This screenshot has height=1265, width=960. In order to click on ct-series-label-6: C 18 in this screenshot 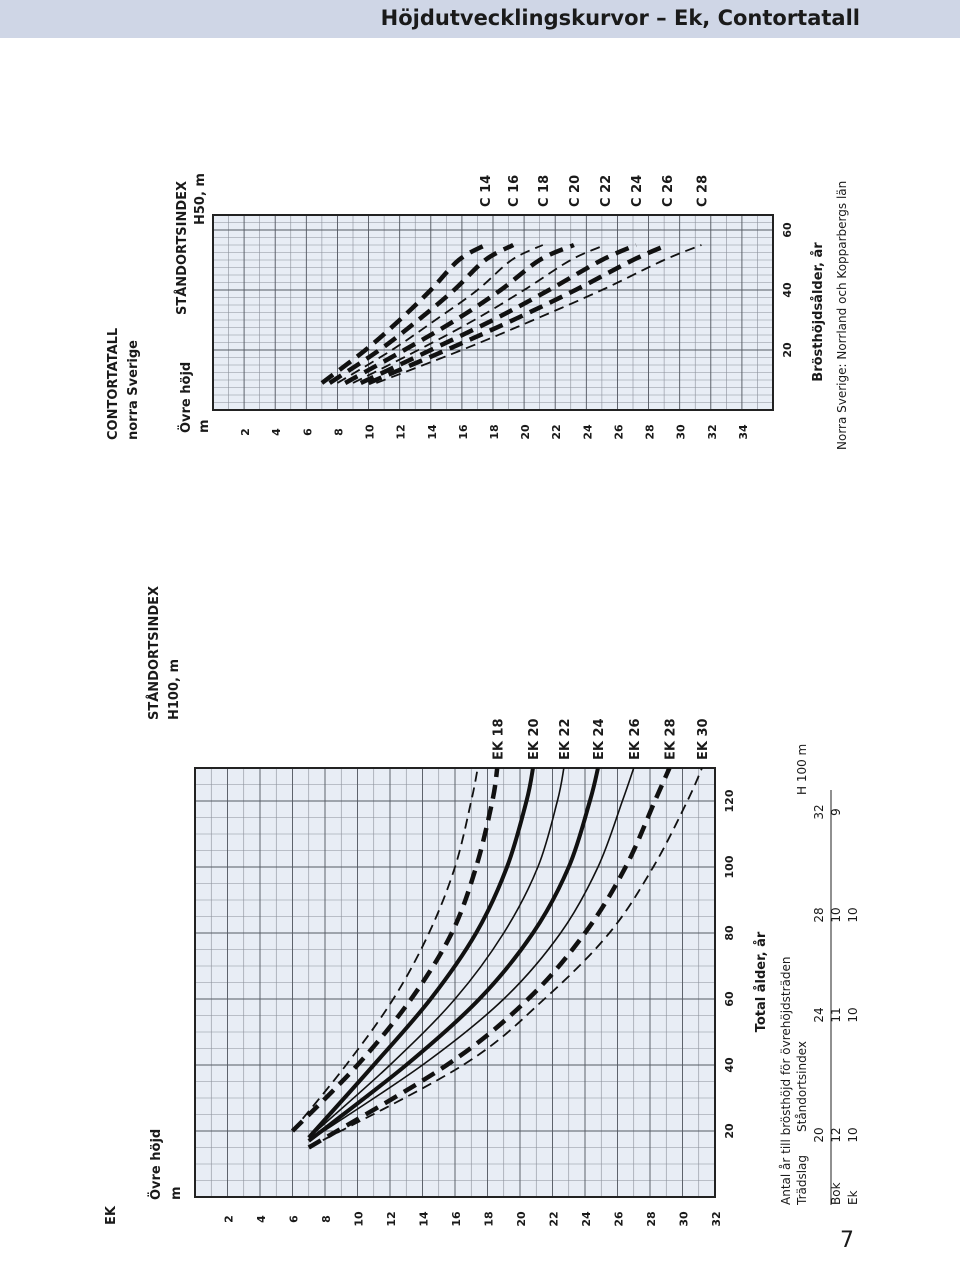, I will do `click(544, 191)`.